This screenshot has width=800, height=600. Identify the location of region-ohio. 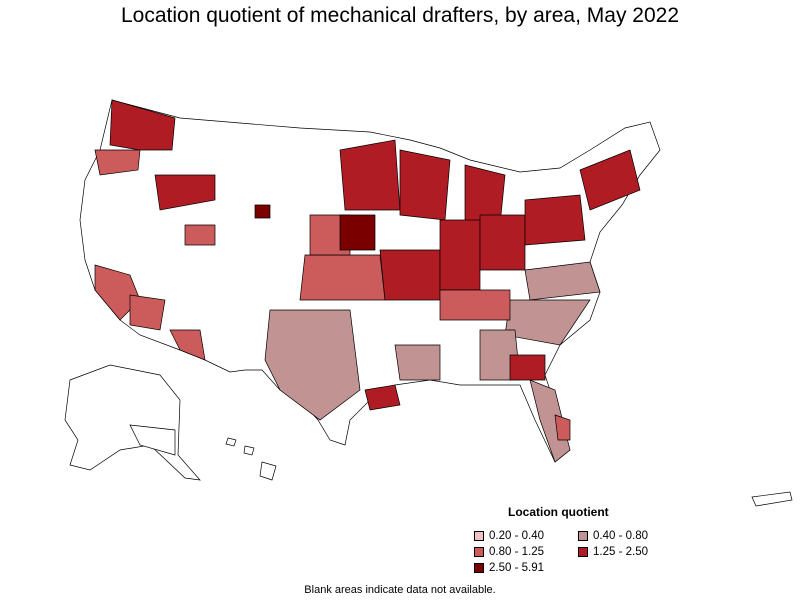
(502, 242).